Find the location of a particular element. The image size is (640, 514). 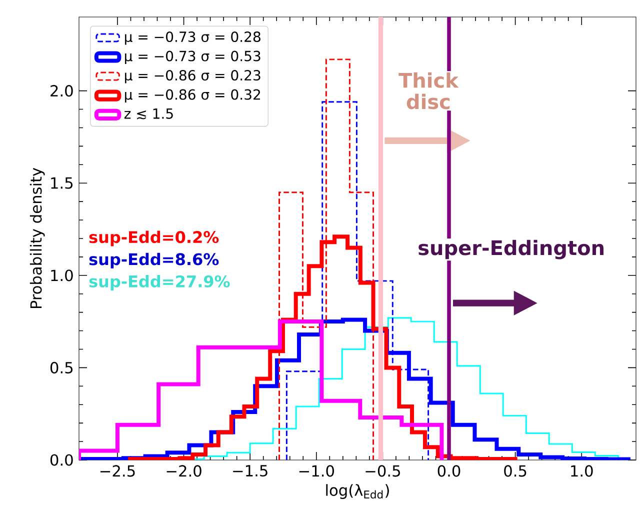

x-tick-label: −2.0 is located at coordinates (184, 471).